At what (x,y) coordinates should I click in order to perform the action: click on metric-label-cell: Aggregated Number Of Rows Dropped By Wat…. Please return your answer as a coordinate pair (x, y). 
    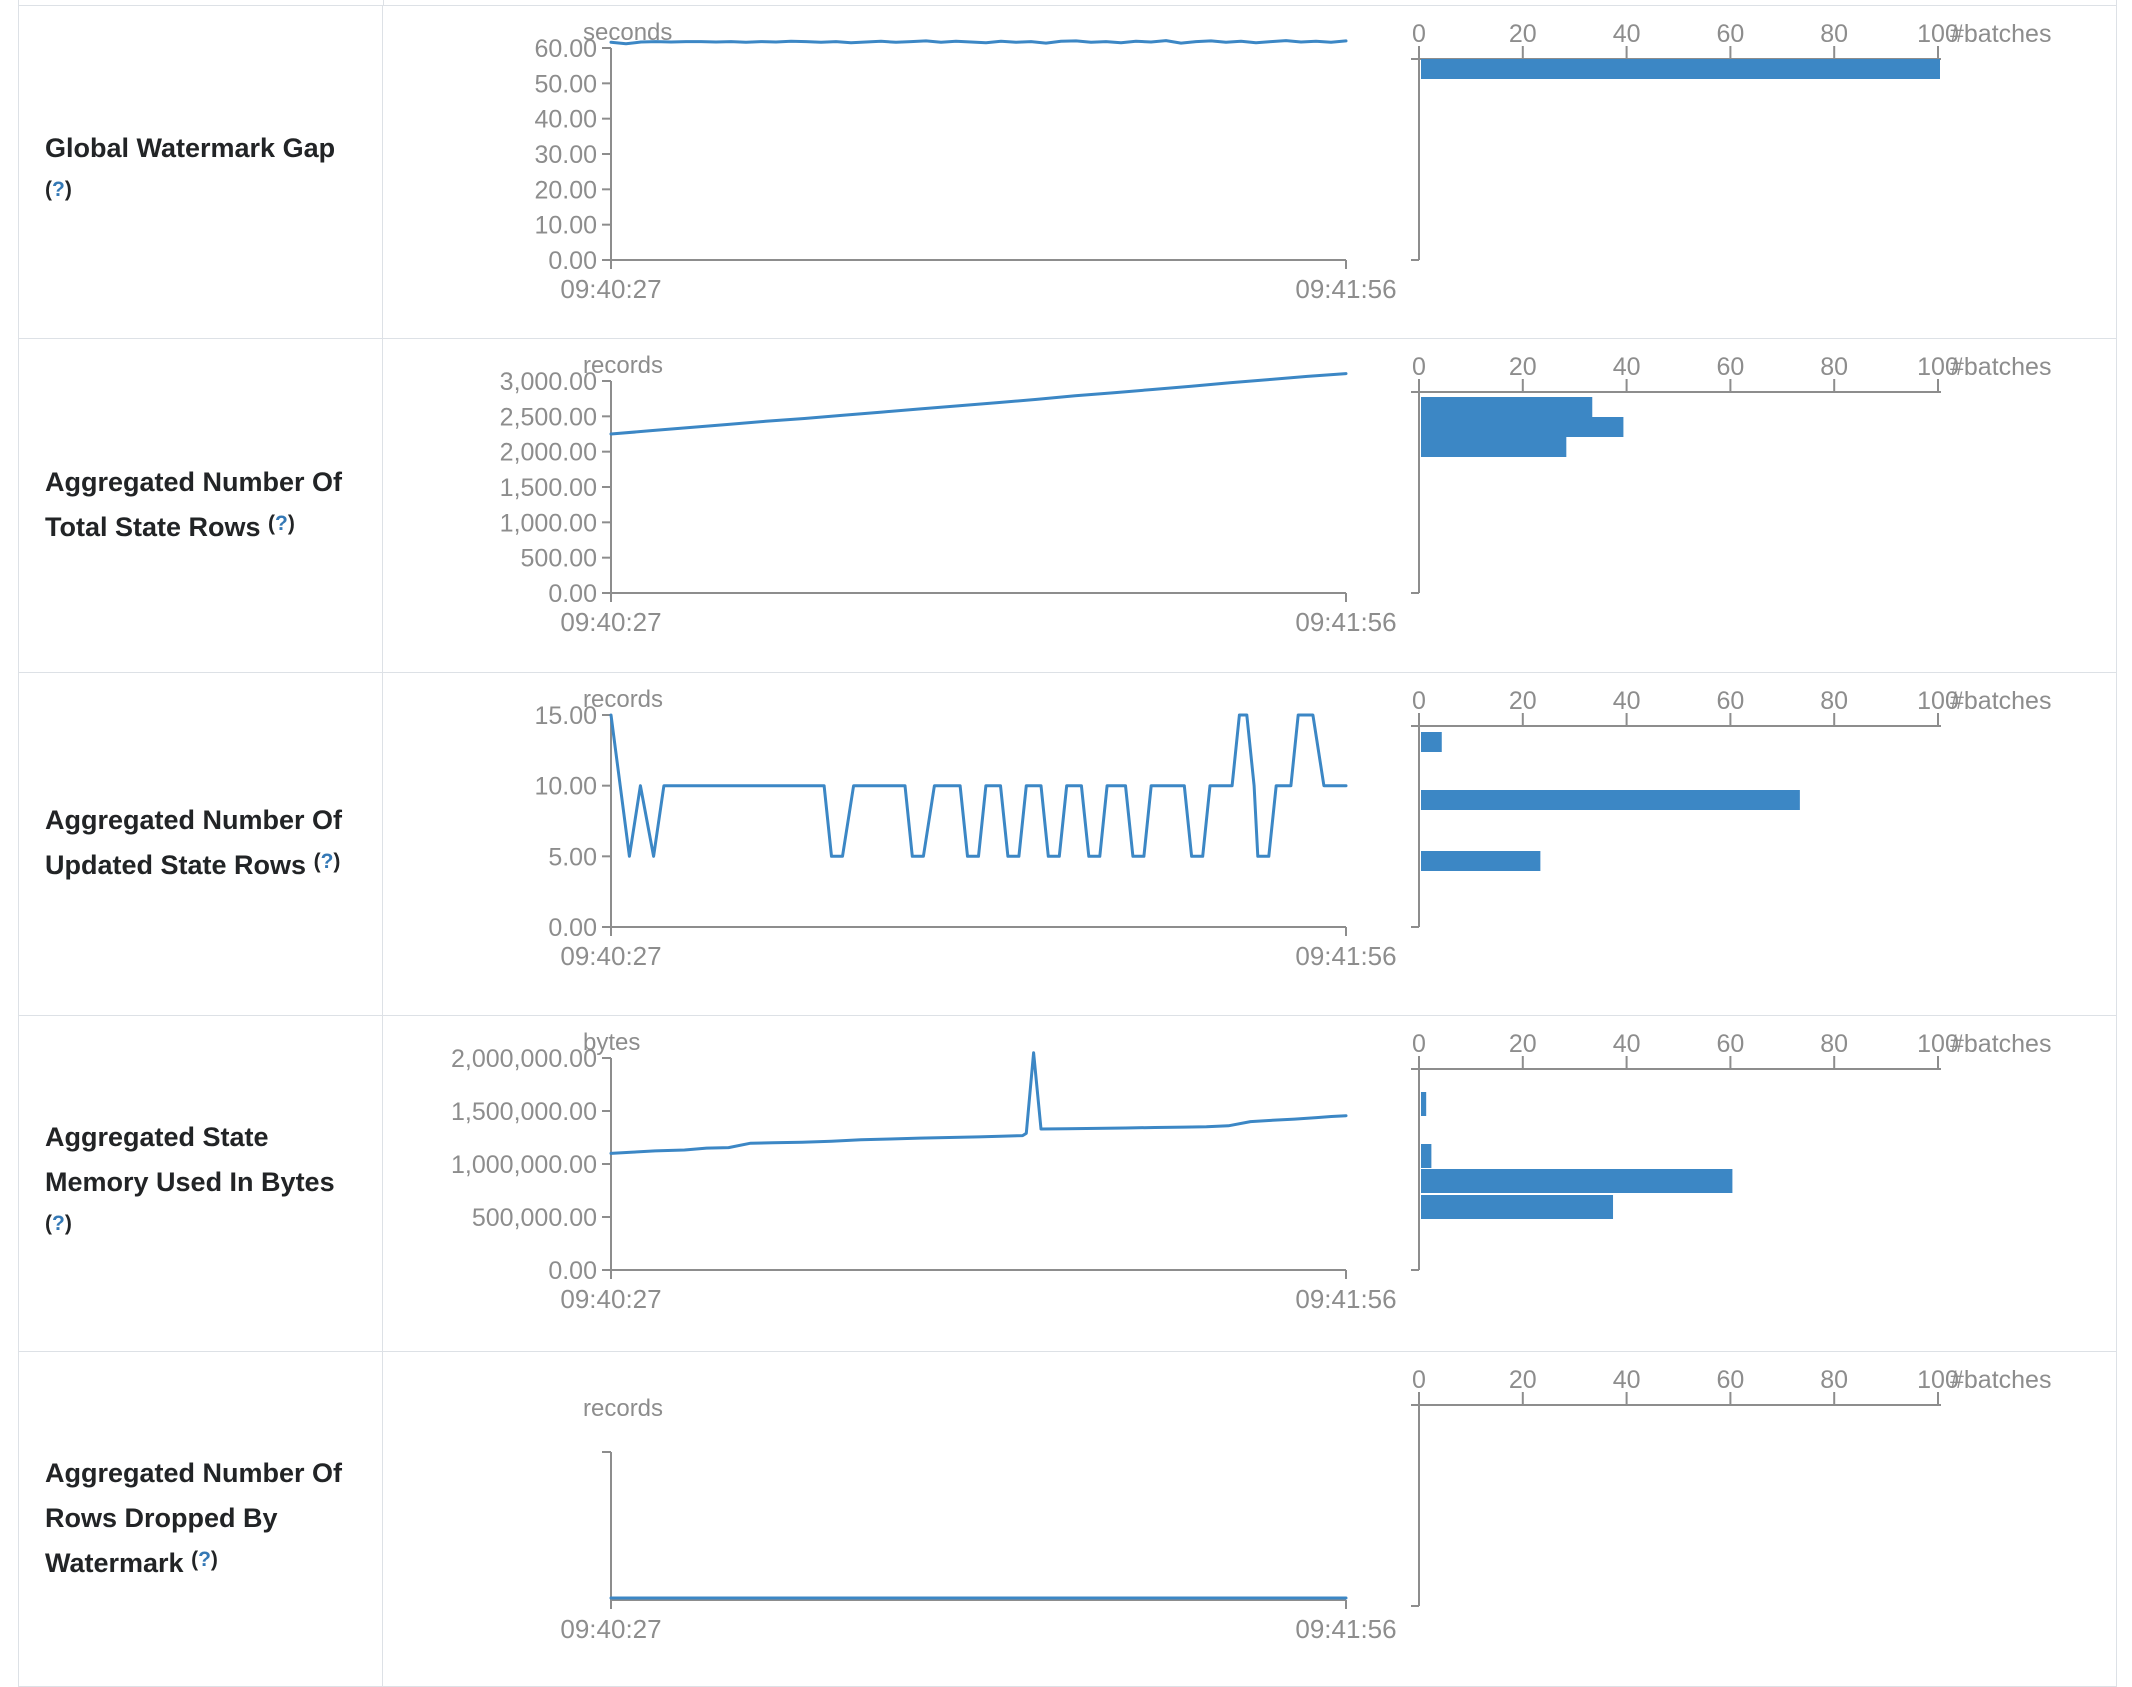
    Looking at the image, I should click on (201, 1519).